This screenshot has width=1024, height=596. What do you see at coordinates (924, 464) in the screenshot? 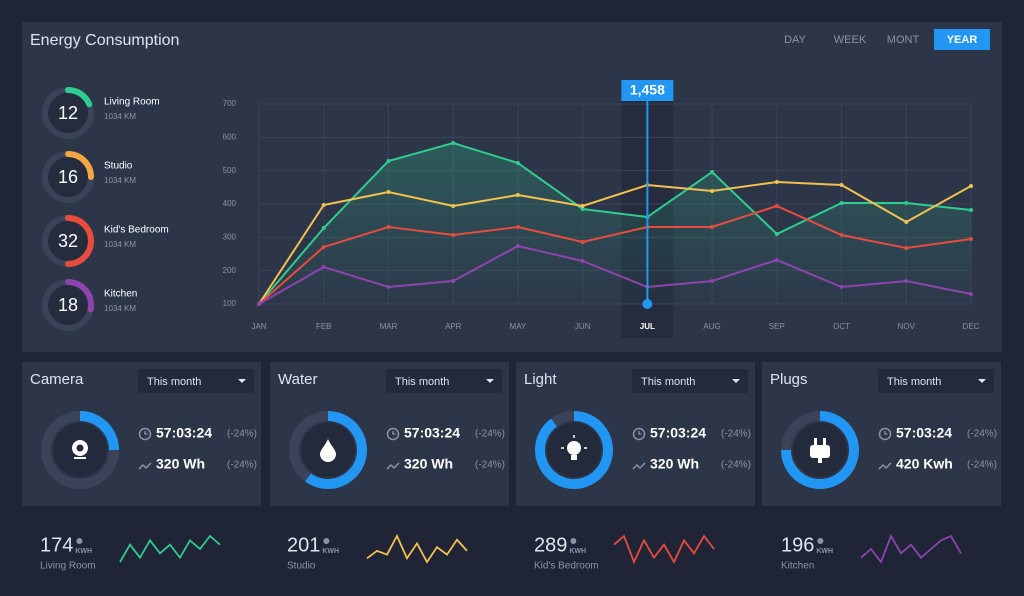
I see `card-energy: 420 Kwh` at bounding box center [924, 464].